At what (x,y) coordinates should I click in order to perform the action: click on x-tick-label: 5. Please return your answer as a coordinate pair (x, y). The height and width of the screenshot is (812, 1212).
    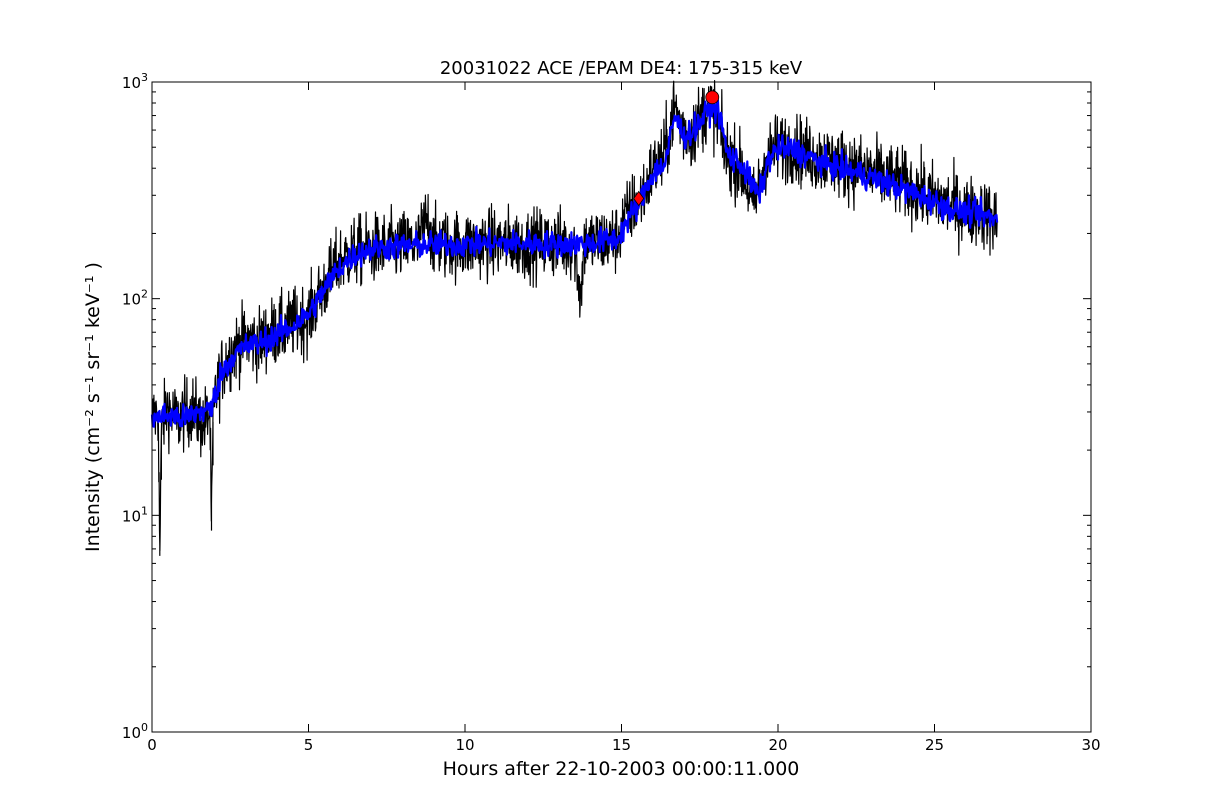
    Looking at the image, I should click on (309, 745).